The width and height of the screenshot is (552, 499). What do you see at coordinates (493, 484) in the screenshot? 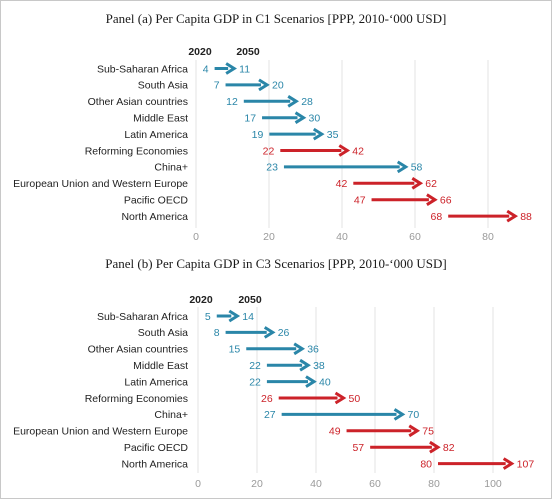
I see `x-tick-label: 100` at bounding box center [493, 484].